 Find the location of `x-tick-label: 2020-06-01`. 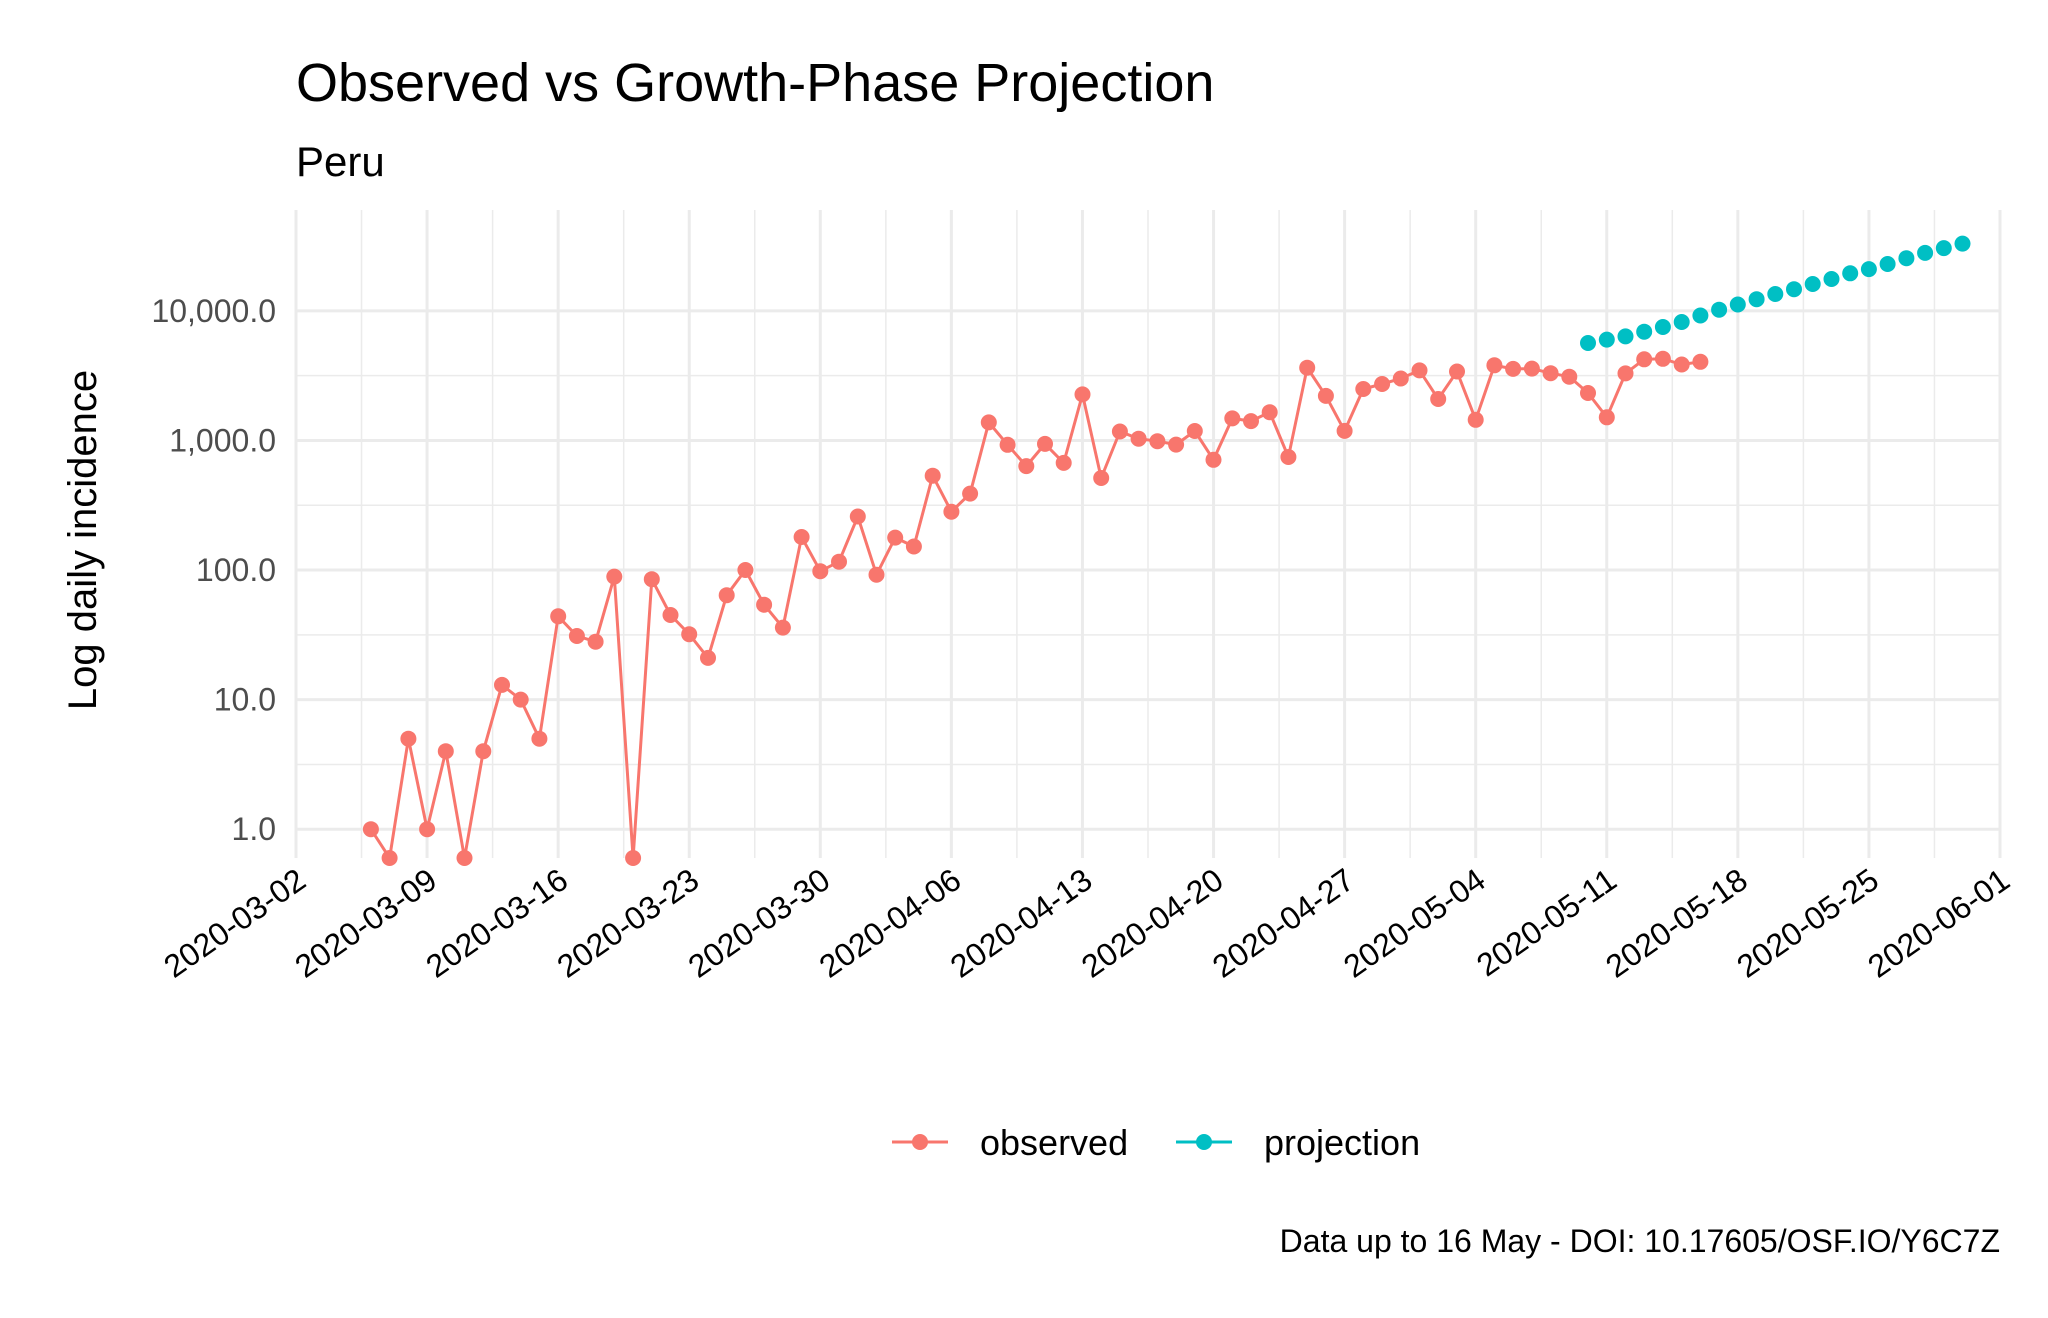

x-tick-label: 2020-06-01 is located at coordinates (1938, 922).